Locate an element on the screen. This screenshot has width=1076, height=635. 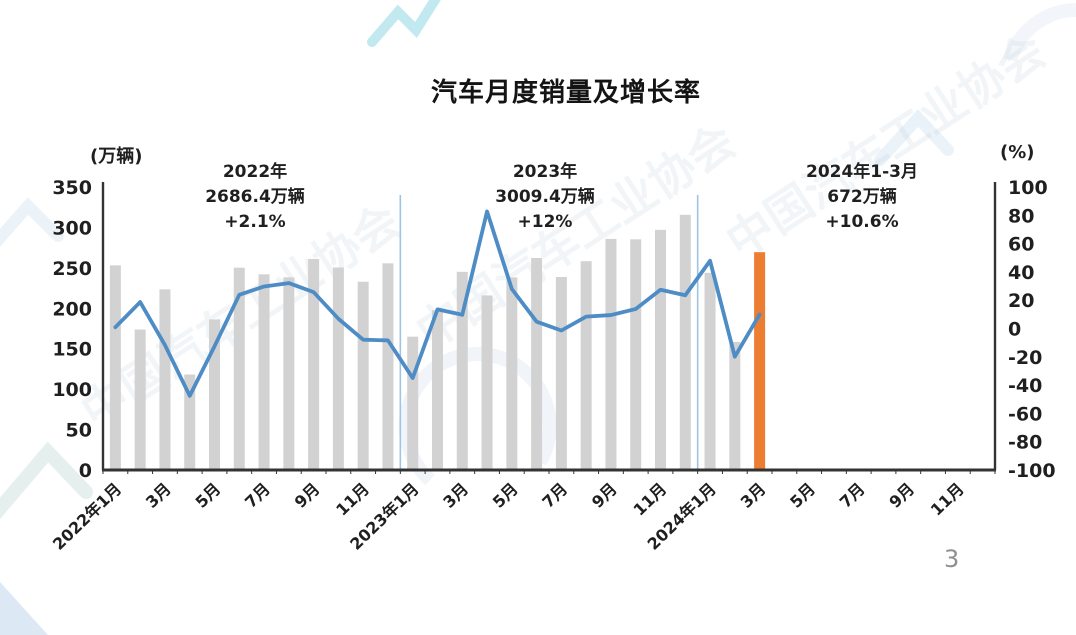
annotation-line: +2.1% is located at coordinates (255, 222).